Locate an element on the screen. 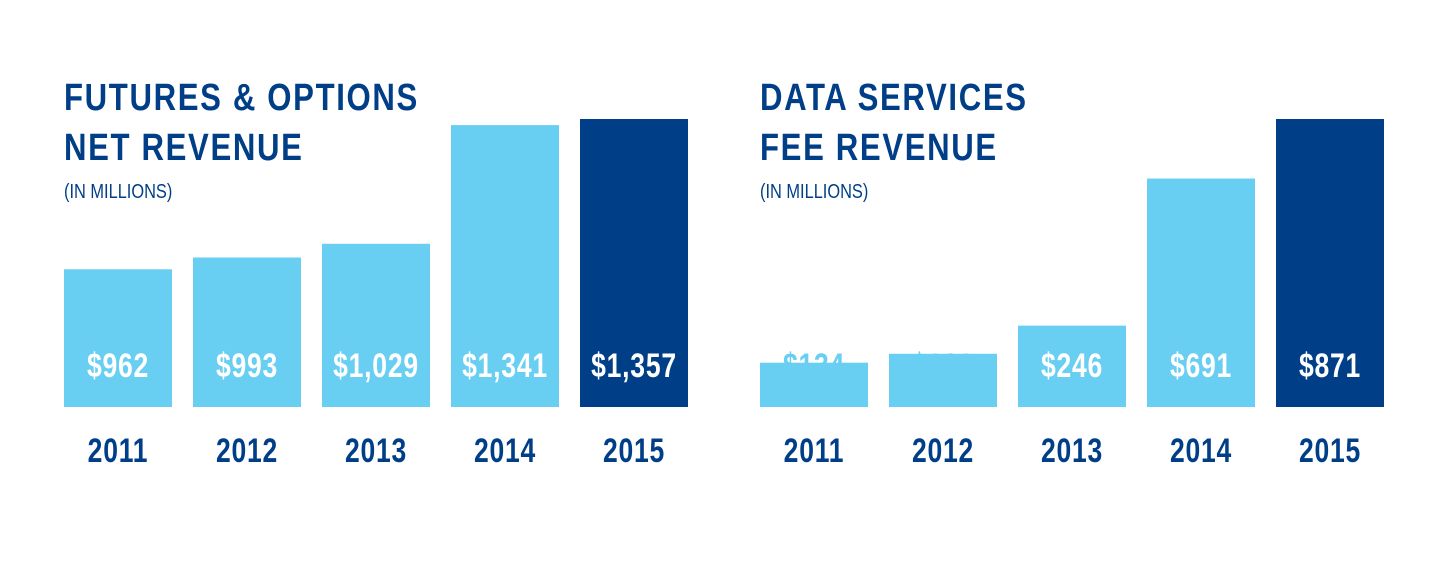  data-label: $962 is located at coordinates (118, 366).